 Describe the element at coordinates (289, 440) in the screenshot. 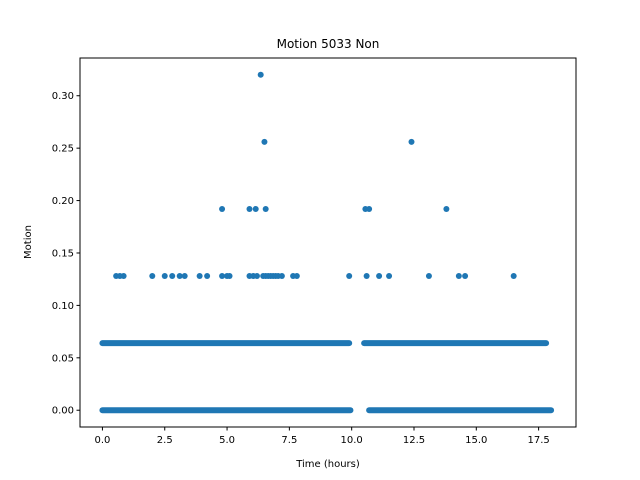

I see `x-tick-label: 7.5` at that location.